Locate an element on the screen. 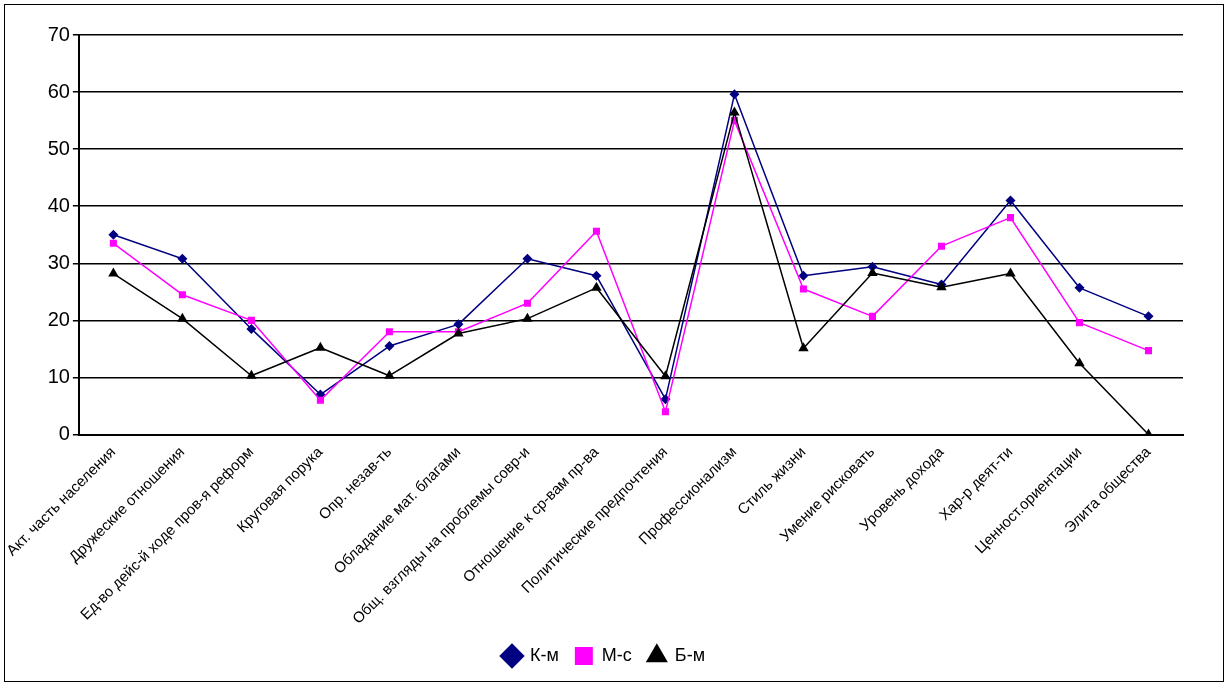  legend-label: М-с is located at coordinates (616, 654).